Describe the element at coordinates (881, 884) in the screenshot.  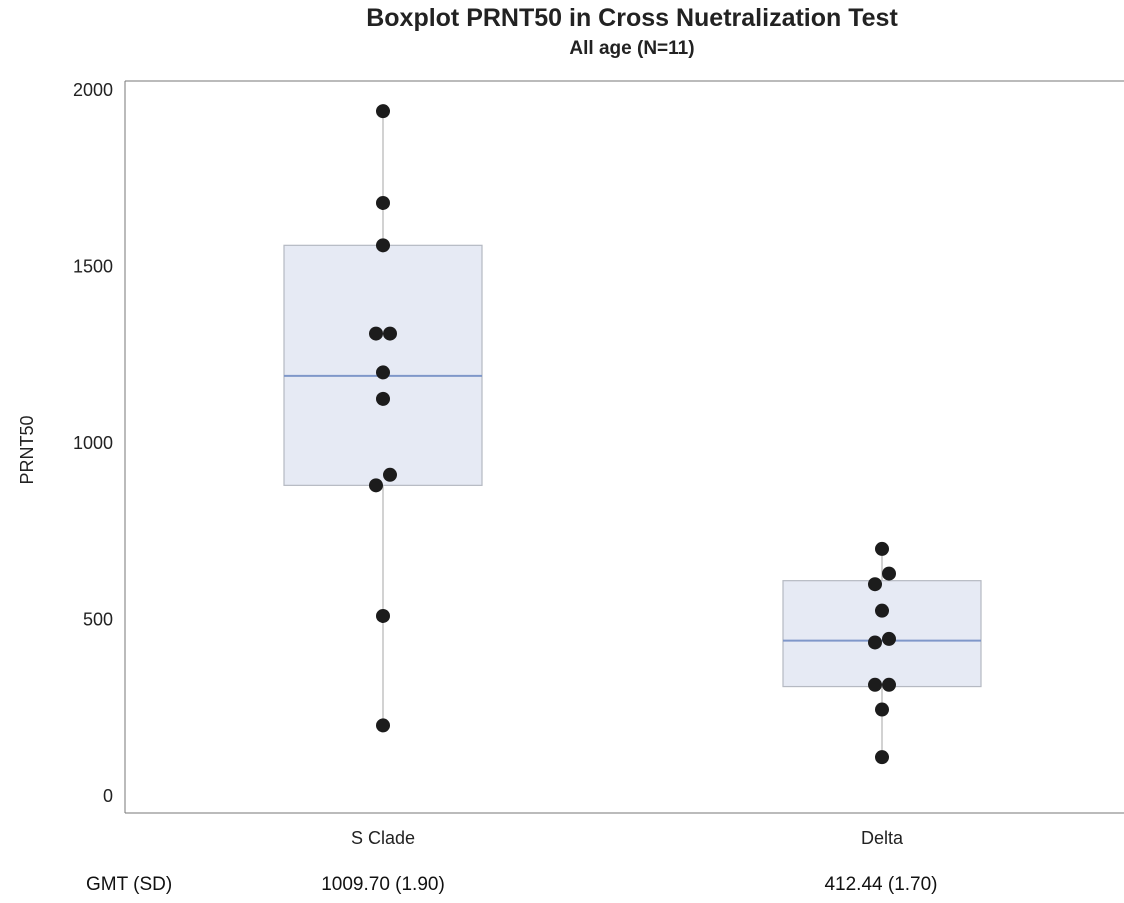
I see `gmt-value-delta: 412.44 (1.70)` at that location.